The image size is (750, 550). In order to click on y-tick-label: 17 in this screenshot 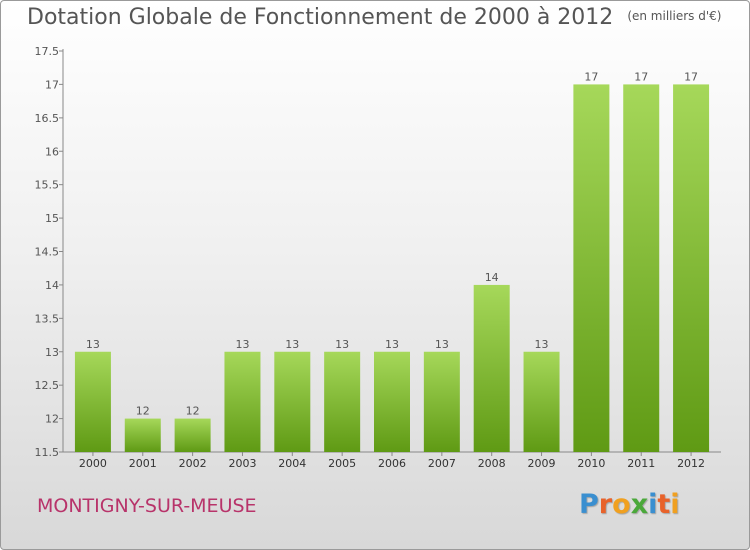, I will do `click(52, 84)`.